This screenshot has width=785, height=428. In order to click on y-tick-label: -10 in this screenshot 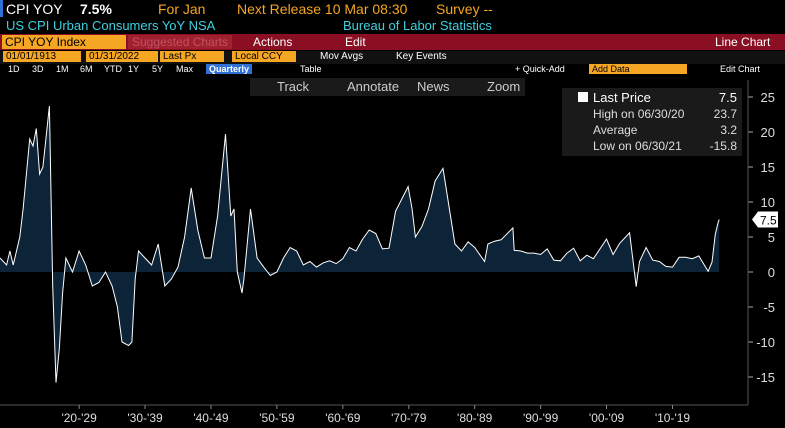, I will do `click(765, 342)`.